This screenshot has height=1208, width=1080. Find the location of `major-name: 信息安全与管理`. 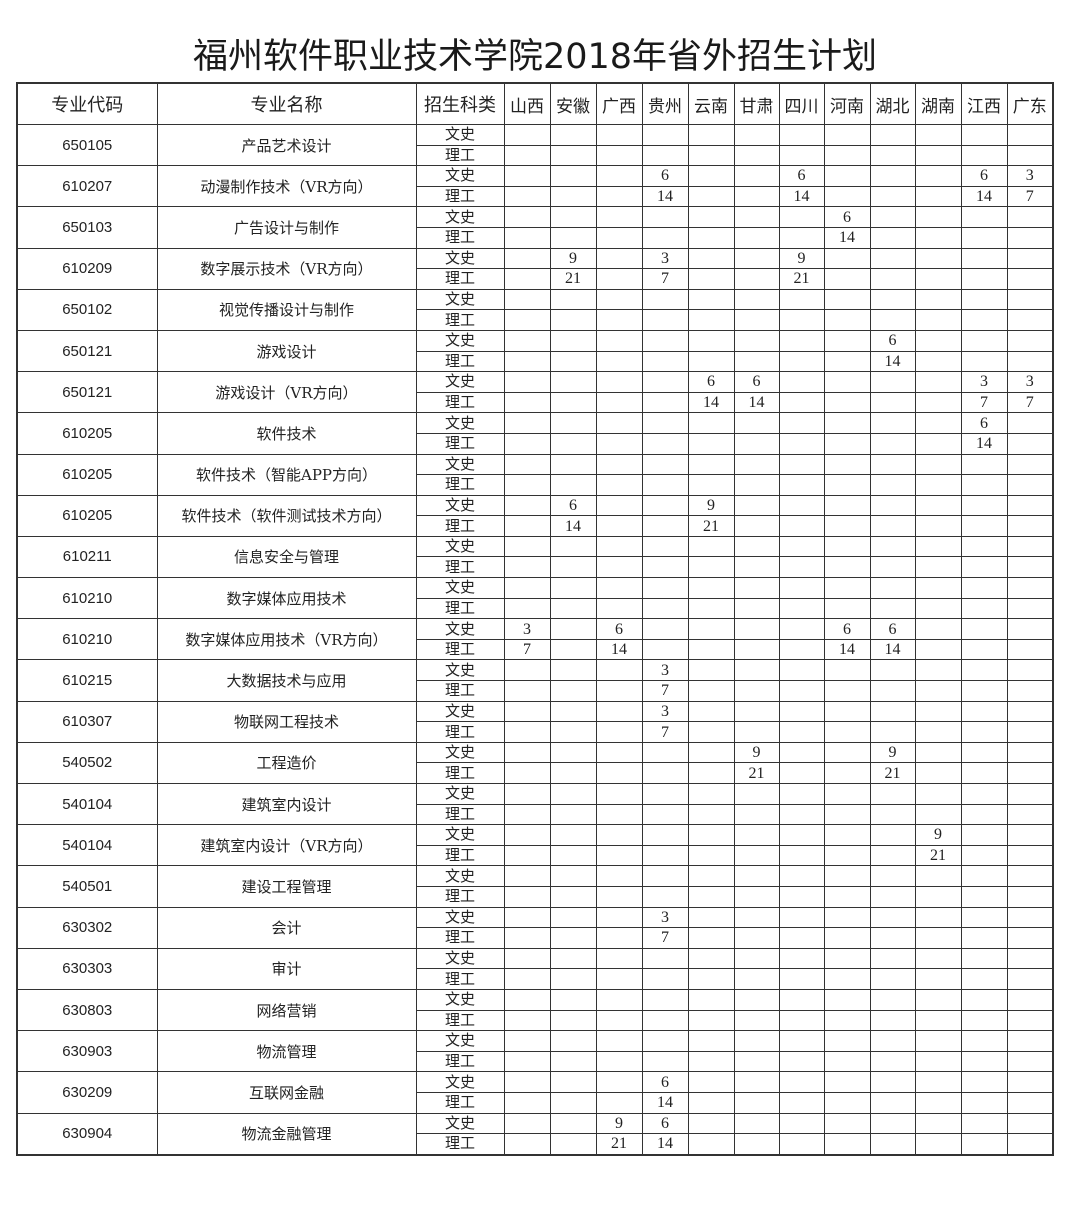

major-name: 信息安全与管理 is located at coordinates (286, 557).